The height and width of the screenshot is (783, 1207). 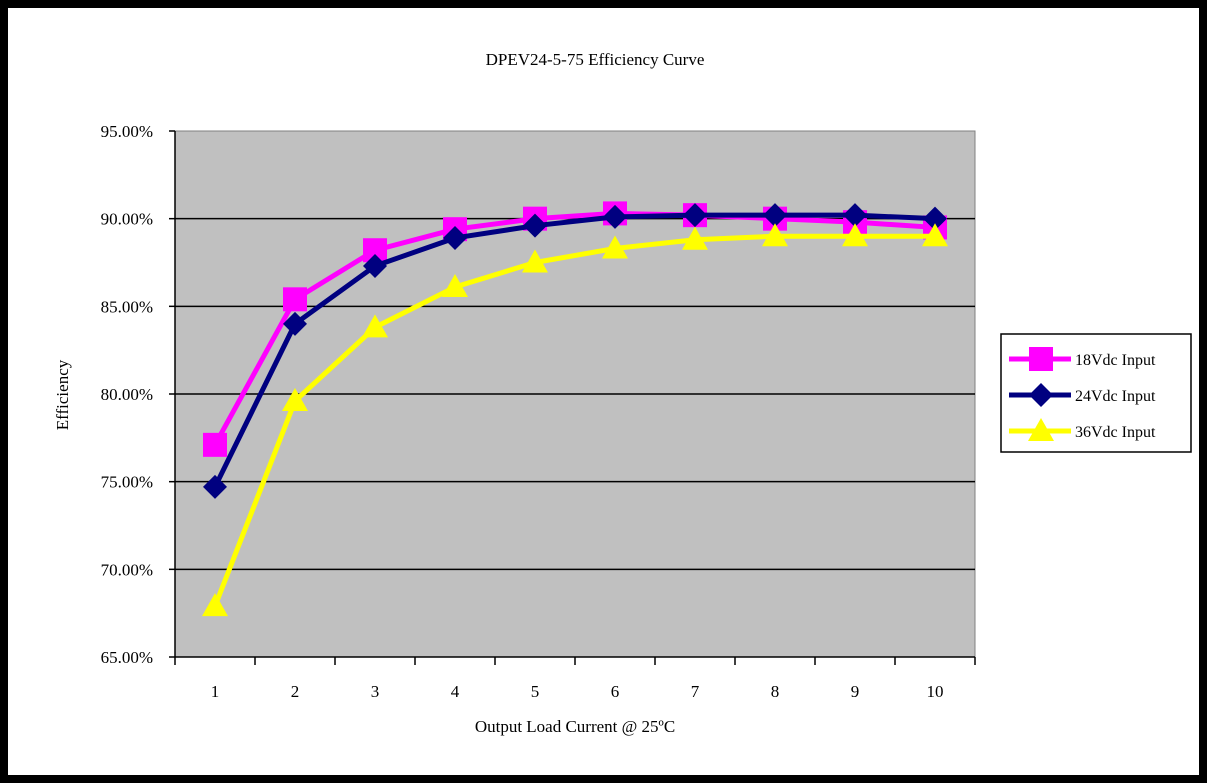 I want to click on x-tick-label: 4, so click(x=455, y=691).